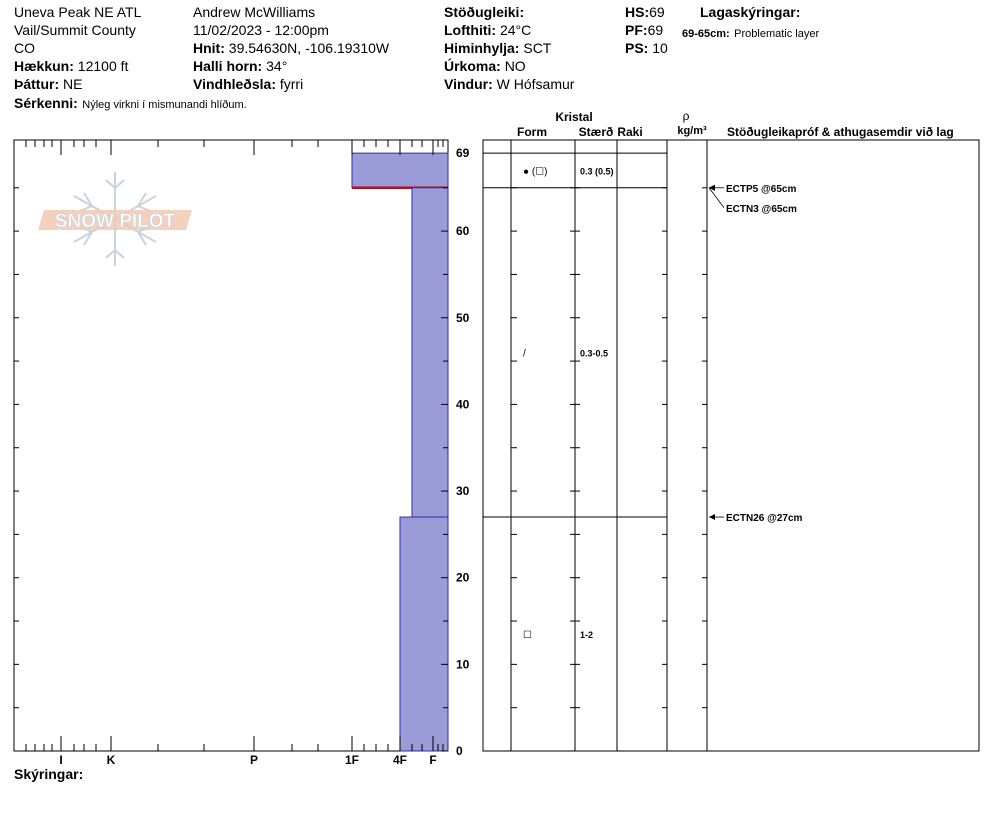 This screenshot has width=994, height=840. What do you see at coordinates (597, 171) in the screenshot?
I see `crystal-size: 0.3 (0.5)` at bounding box center [597, 171].